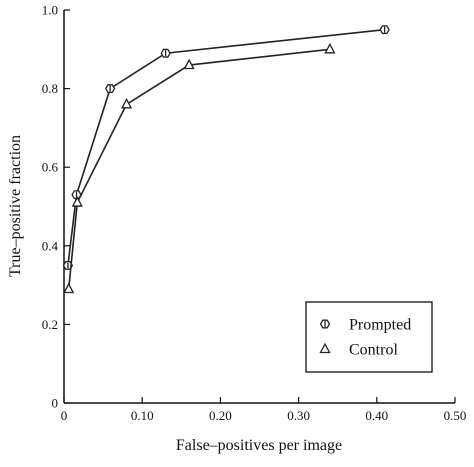 The width and height of the screenshot is (474, 467). Describe the element at coordinates (220, 415) in the screenshot. I see `x-tick-label: 0.20` at that location.